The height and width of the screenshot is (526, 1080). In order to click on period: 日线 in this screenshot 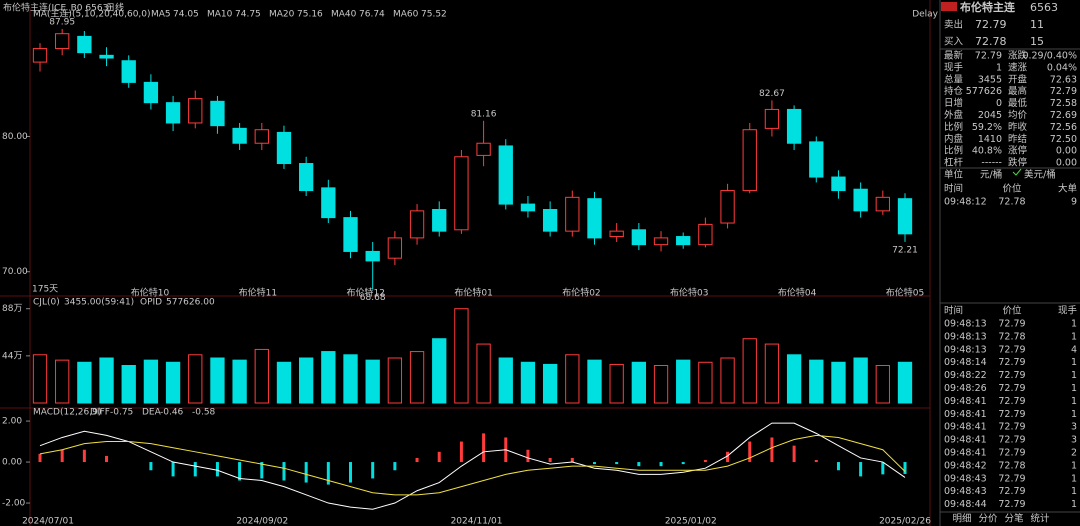, I will do `click(115, 8)`.